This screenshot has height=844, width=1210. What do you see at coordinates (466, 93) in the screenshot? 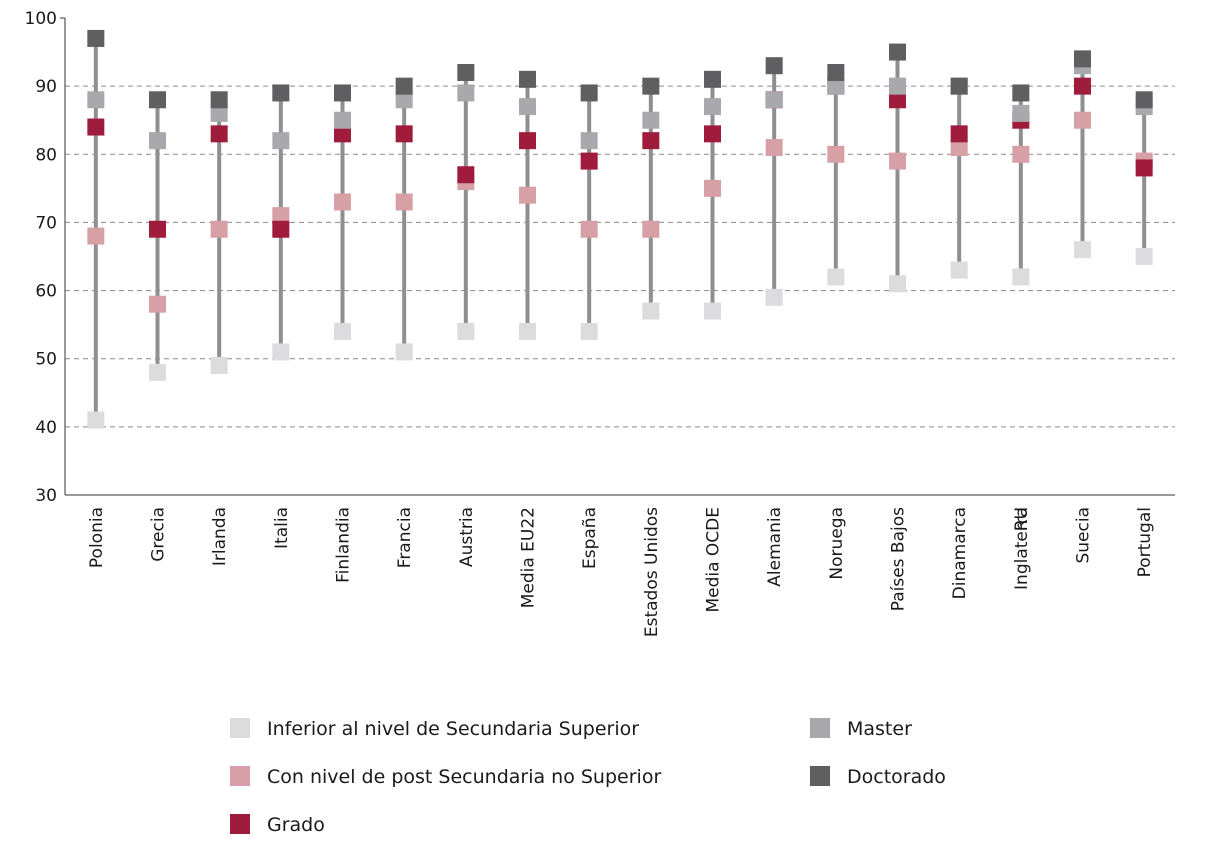
I see `point-s3-austria` at bounding box center [466, 93].